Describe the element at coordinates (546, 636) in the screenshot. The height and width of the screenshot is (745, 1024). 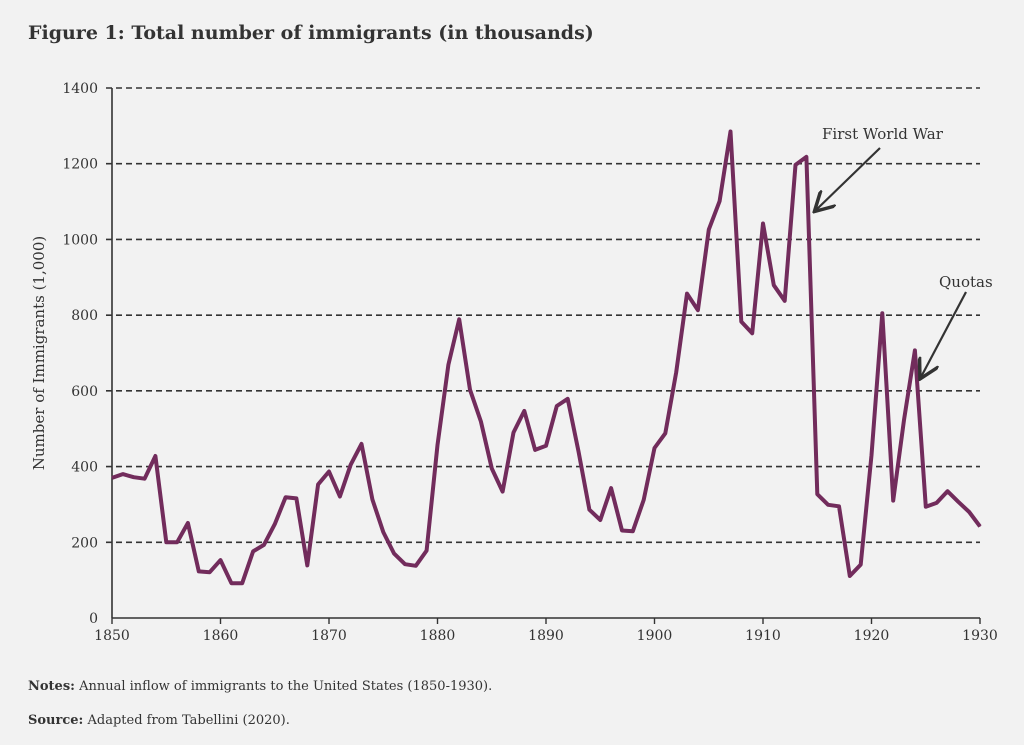
I see `x-tick-label: 1890` at that location.